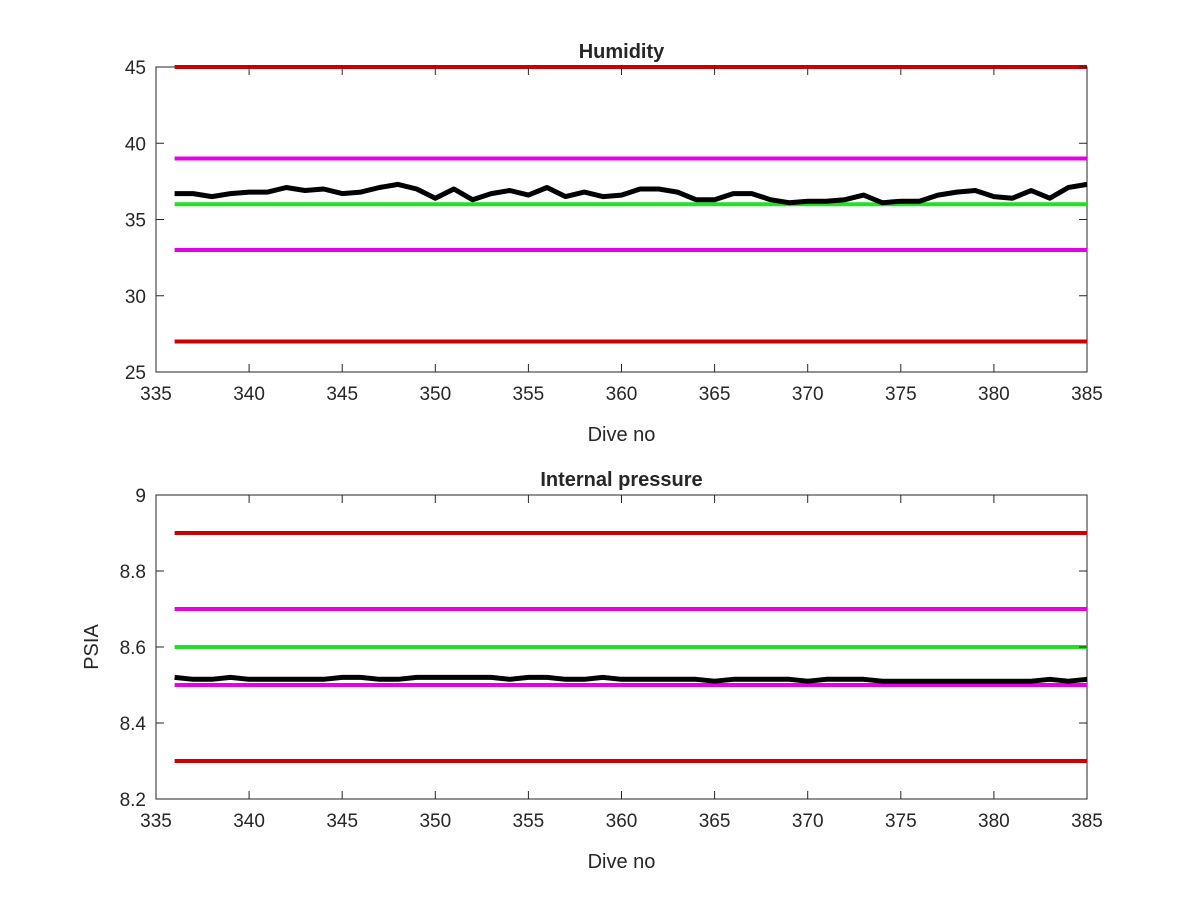 Image resolution: width=1200 pixels, height=900 pixels. I want to click on y-tick-label: 8.4, so click(133, 724).